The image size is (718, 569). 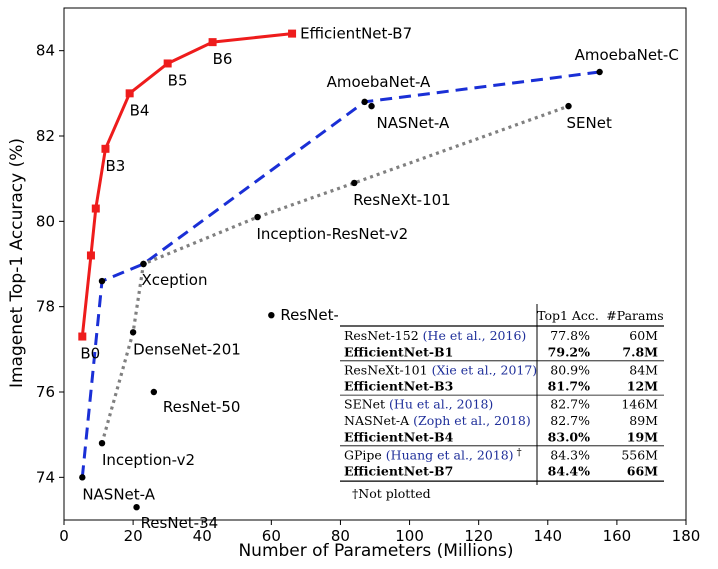 What do you see at coordinates (568, 315) in the screenshot?
I see `table-header: Top1 Acc.` at bounding box center [568, 315].